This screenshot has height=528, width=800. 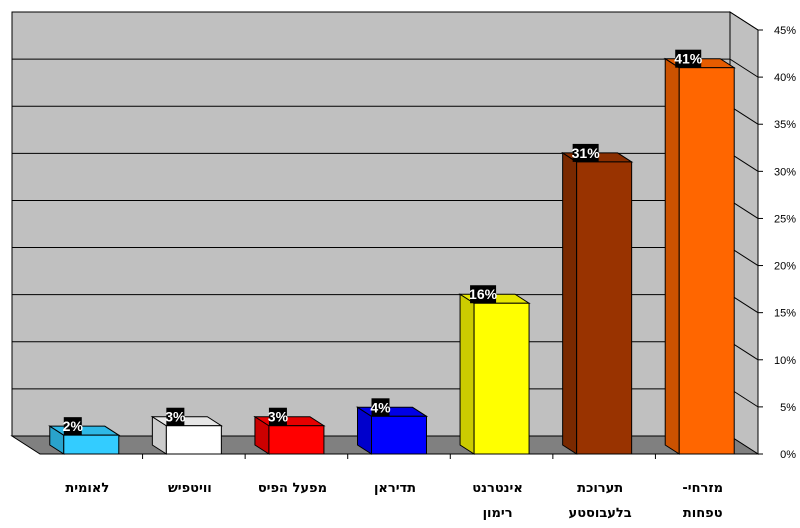 What do you see at coordinates (190, 488) in the screenshot?
I see `x-tick-label: וויטפיש` at bounding box center [190, 488].